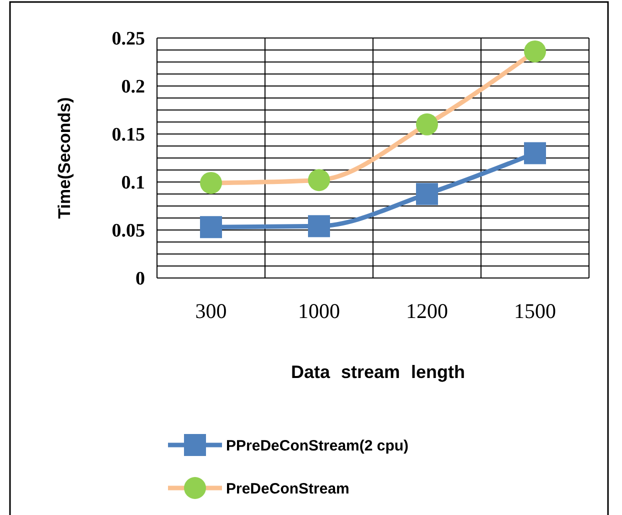  What do you see at coordinates (211, 311) in the screenshot?
I see `x-tick-label: 300` at bounding box center [211, 311].